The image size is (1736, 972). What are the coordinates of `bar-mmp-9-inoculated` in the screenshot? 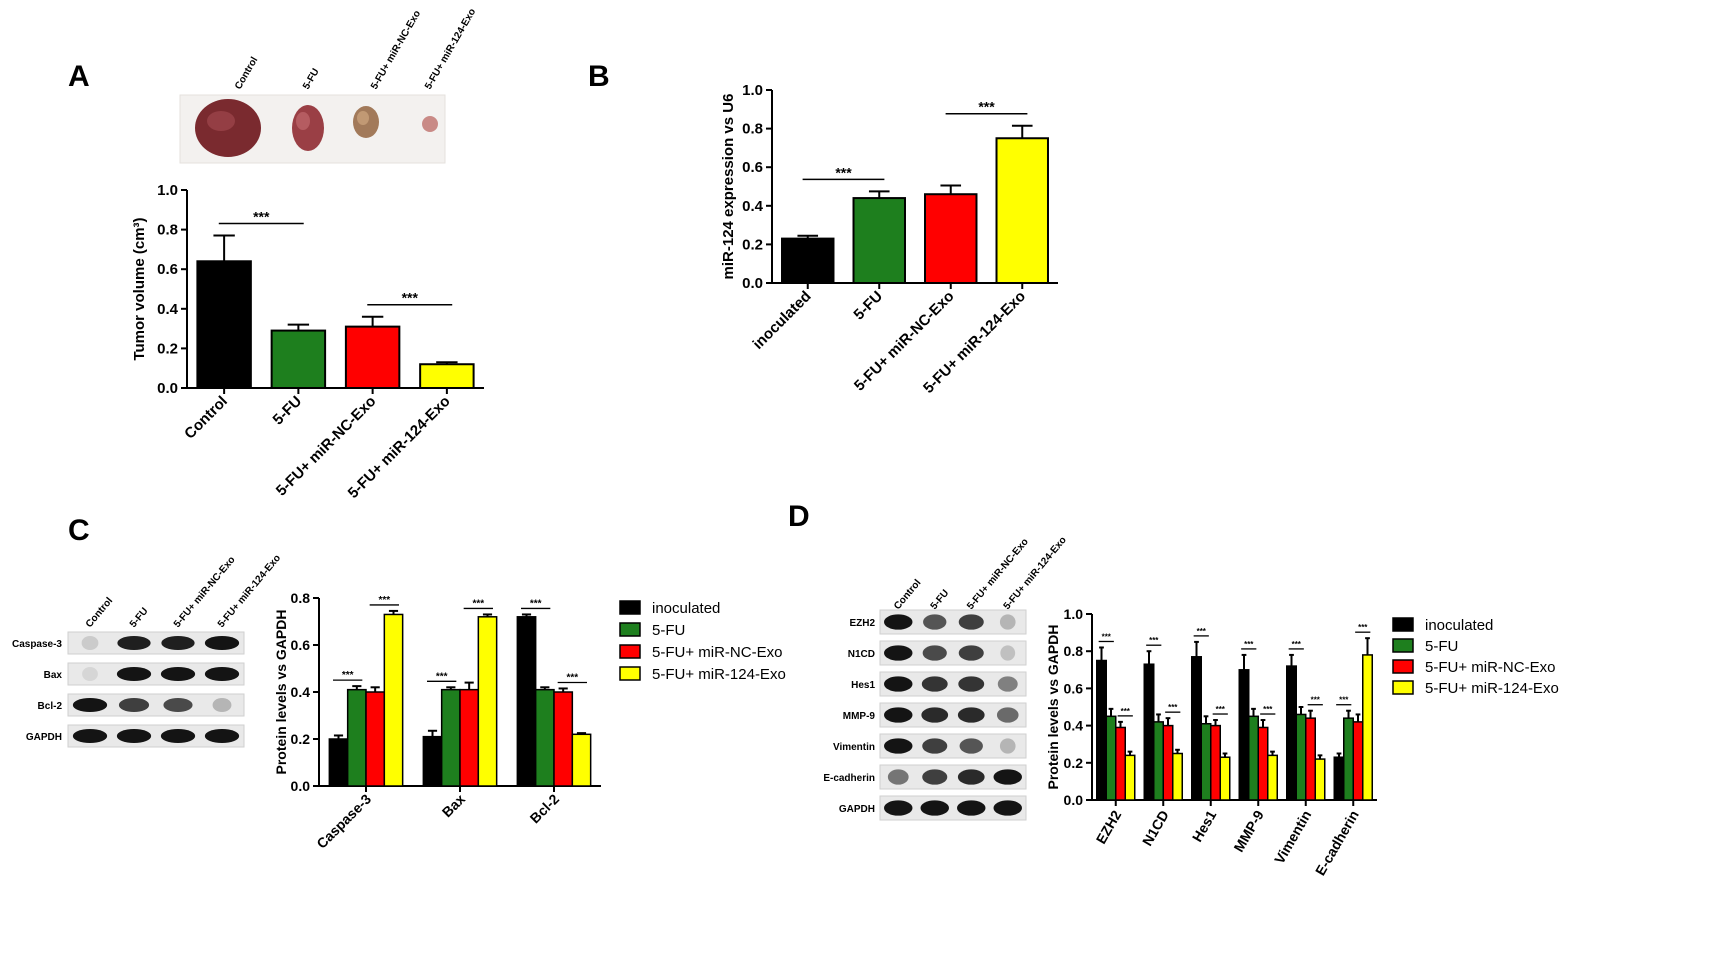 It's located at (1244, 735).